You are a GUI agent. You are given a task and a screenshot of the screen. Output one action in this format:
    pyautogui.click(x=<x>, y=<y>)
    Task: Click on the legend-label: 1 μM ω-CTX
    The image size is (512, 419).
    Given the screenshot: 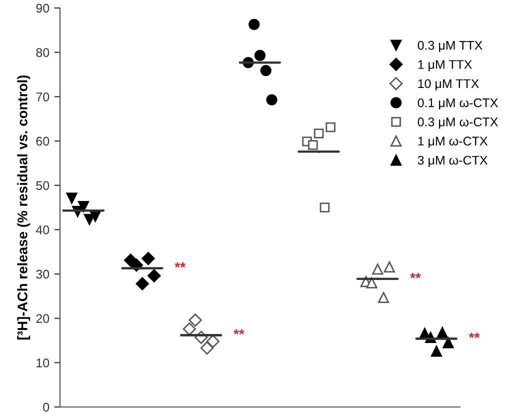 What is the action you would take?
    pyautogui.click(x=453, y=142)
    